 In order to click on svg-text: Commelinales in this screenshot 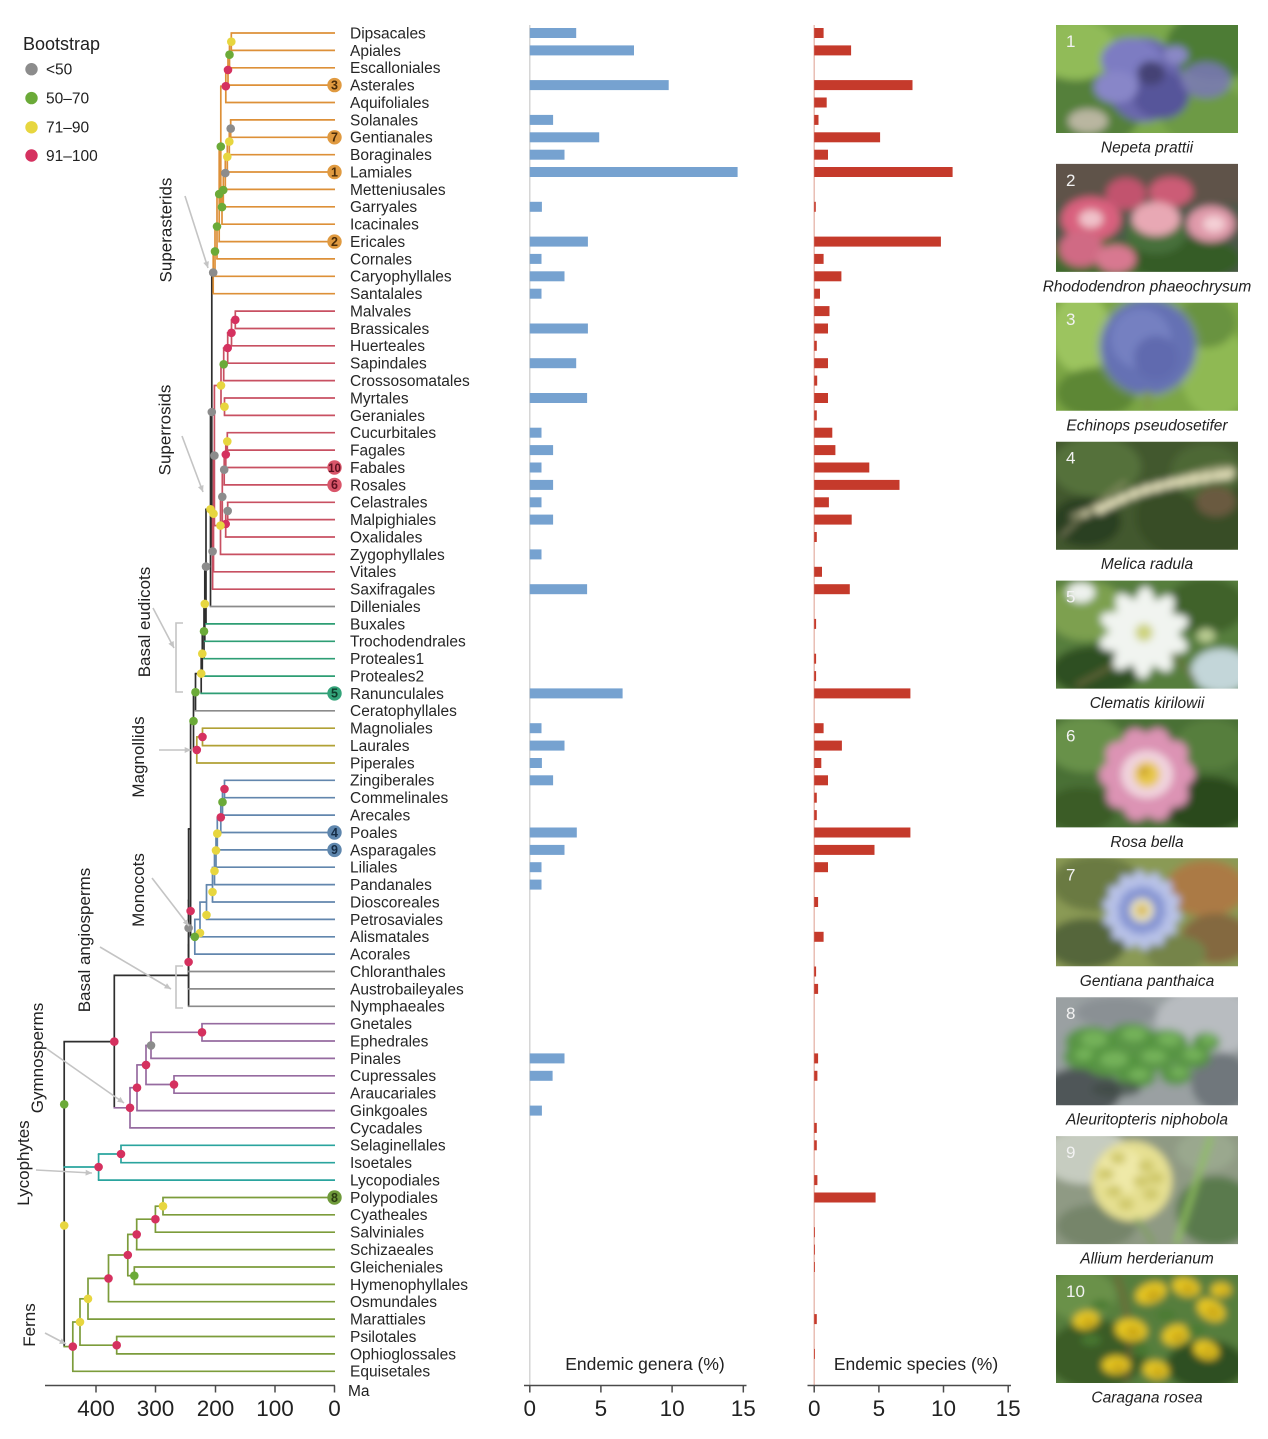, I will do `click(399, 798)`.